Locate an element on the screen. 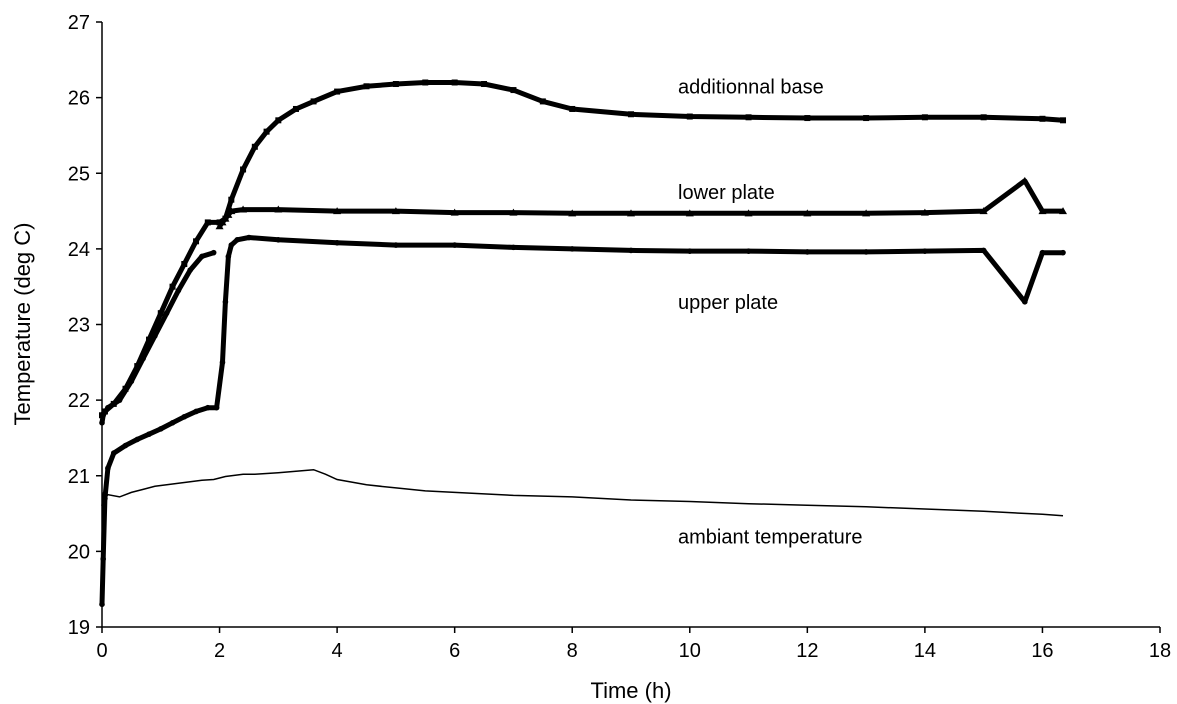  x-tick-label: 16 is located at coordinates (1042, 651).